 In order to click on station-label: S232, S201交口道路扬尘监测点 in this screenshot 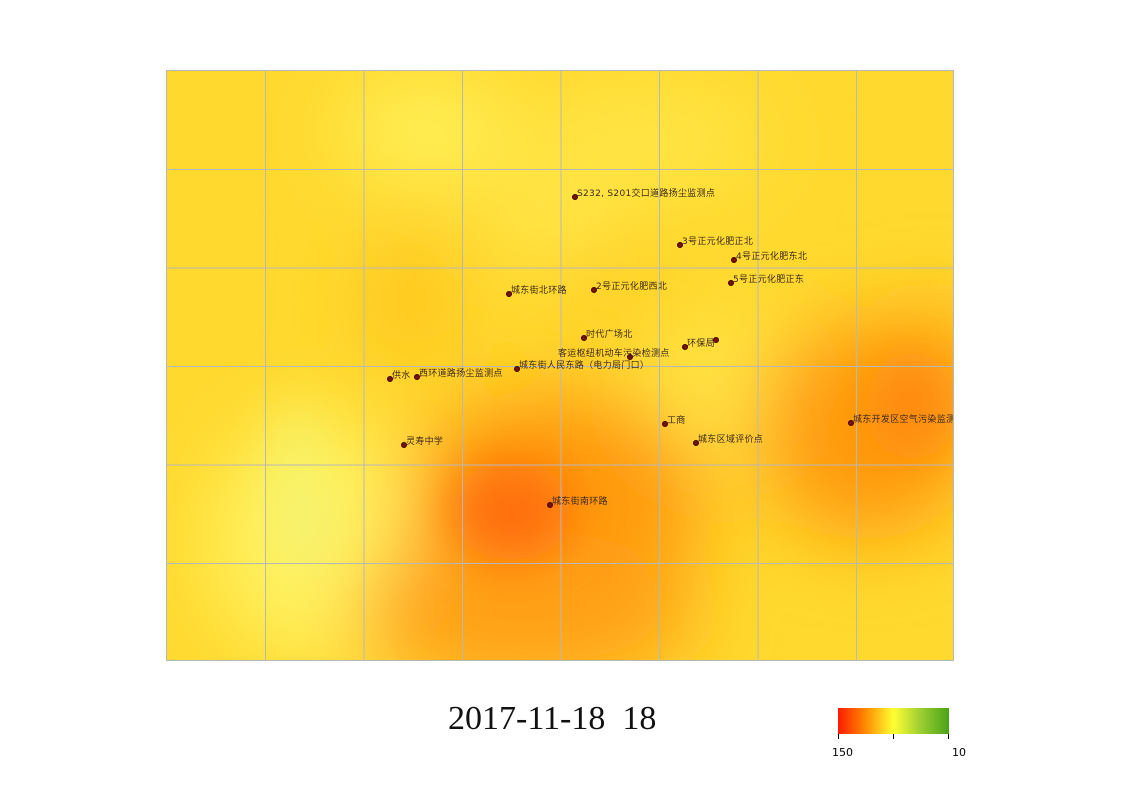, I will do `click(646, 194)`.